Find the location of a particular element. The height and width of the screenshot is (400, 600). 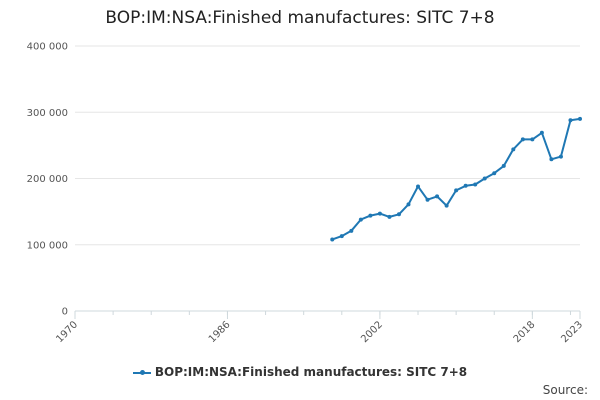

y-tick-label: 300 000 is located at coordinates (47, 113).